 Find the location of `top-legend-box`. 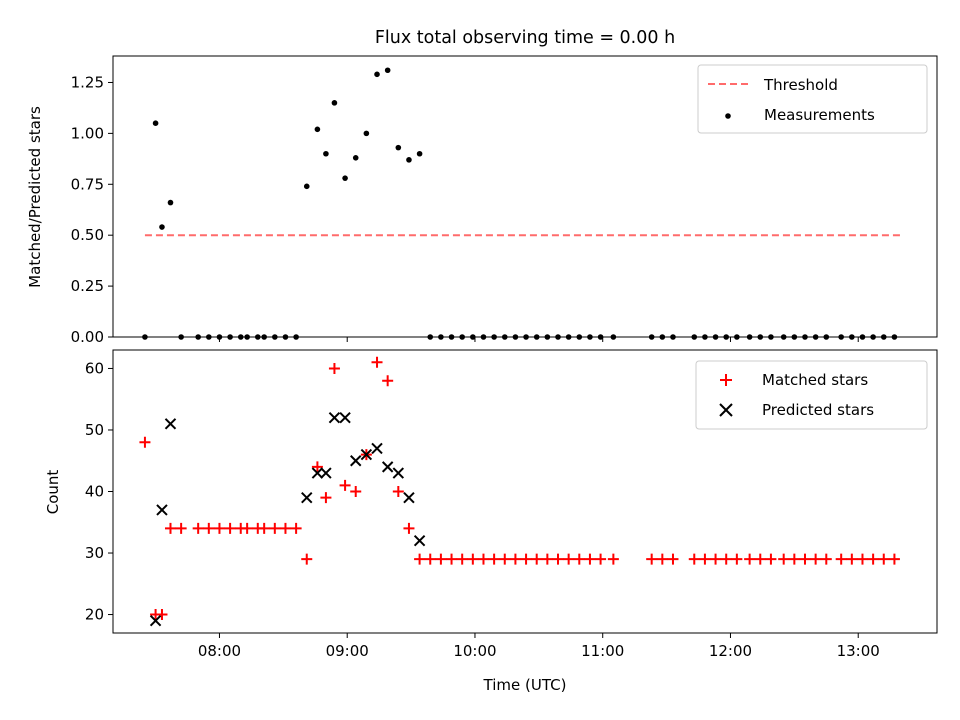

top-legend-box is located at coordinates (812, 99).